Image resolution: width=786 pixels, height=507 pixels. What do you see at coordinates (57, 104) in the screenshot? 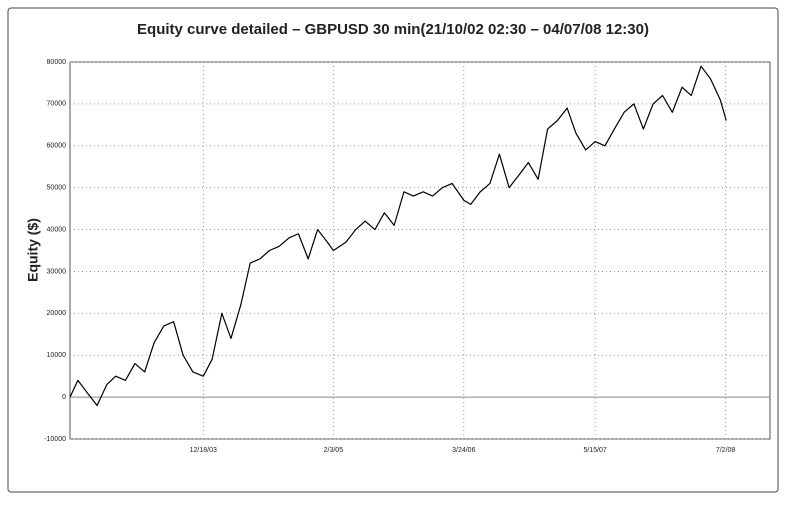
I see `y-tick-label: 70000` at bounding box center [57, 104].